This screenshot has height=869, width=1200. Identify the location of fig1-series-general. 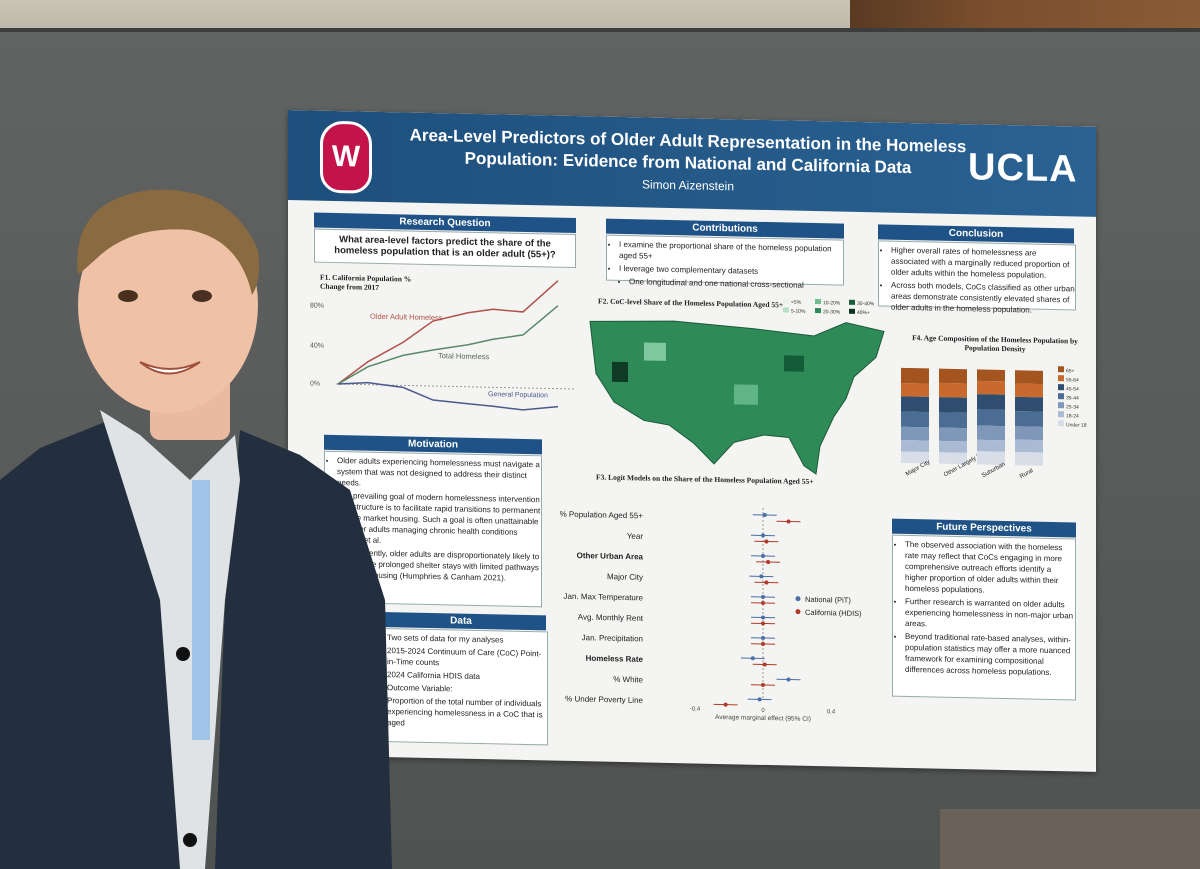
(448, 396).